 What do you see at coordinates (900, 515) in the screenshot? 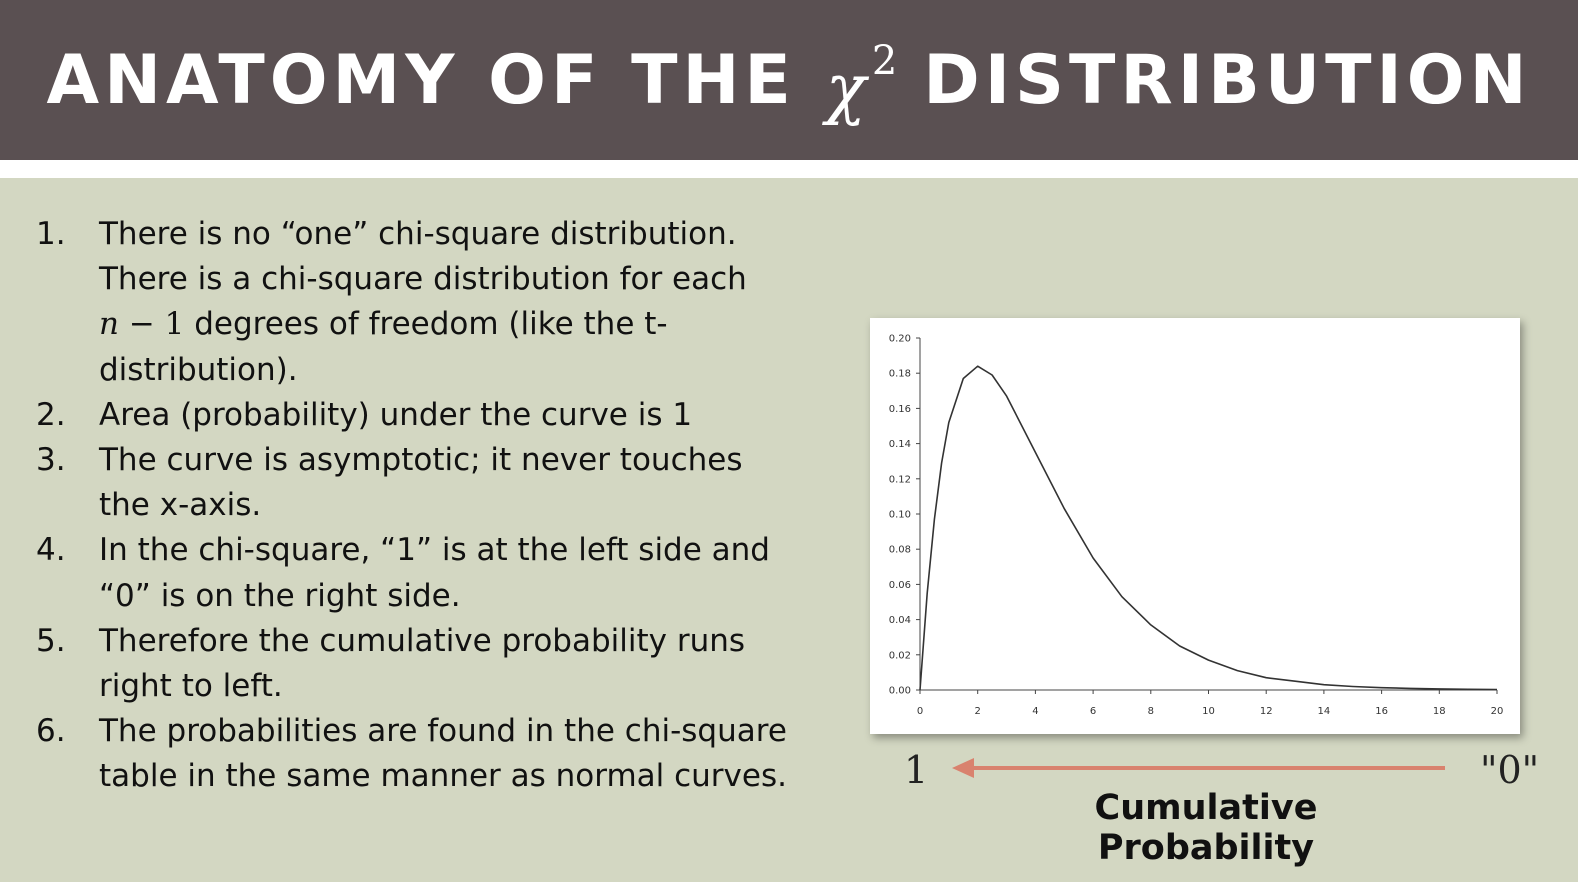
I see `y-tick-label: 0.10` at bounding box center [900, 515].